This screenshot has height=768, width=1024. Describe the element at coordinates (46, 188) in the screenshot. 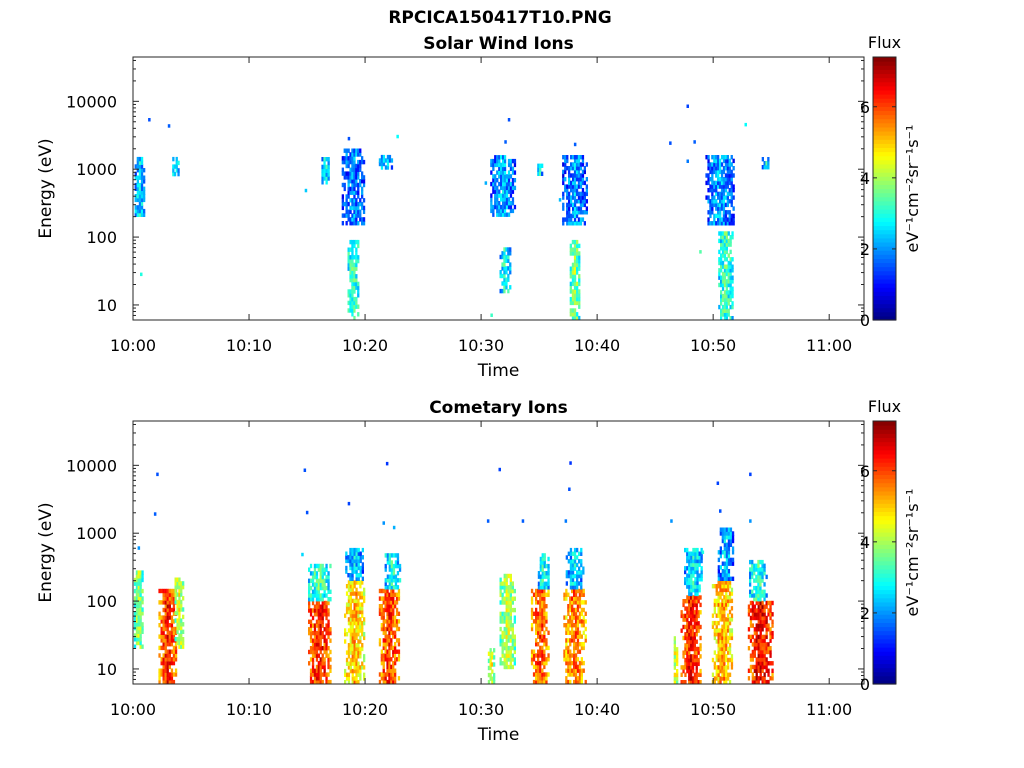

I see `y-axis-label: Energy (eV)` at that location.